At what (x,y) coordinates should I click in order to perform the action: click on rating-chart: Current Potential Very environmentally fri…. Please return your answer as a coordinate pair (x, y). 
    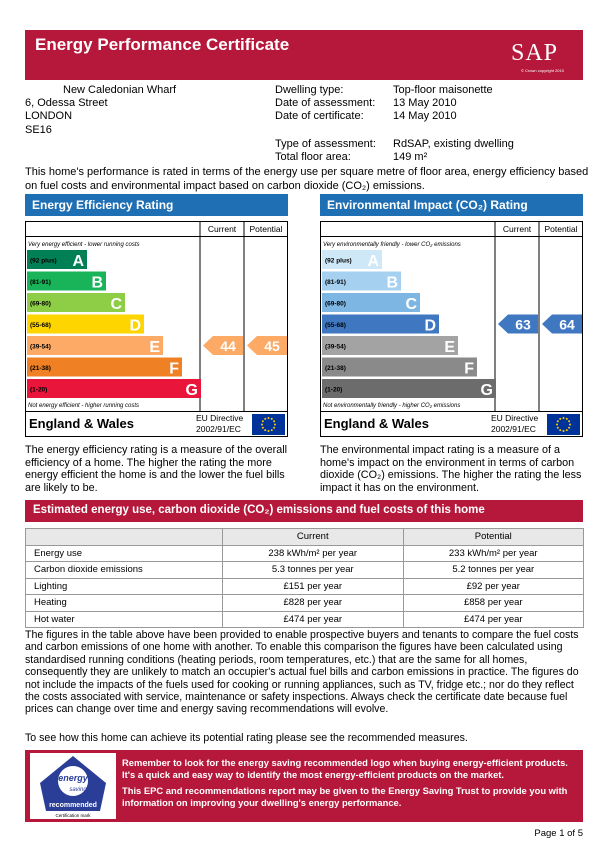
    Looking at the image, I should click on (451, 329).